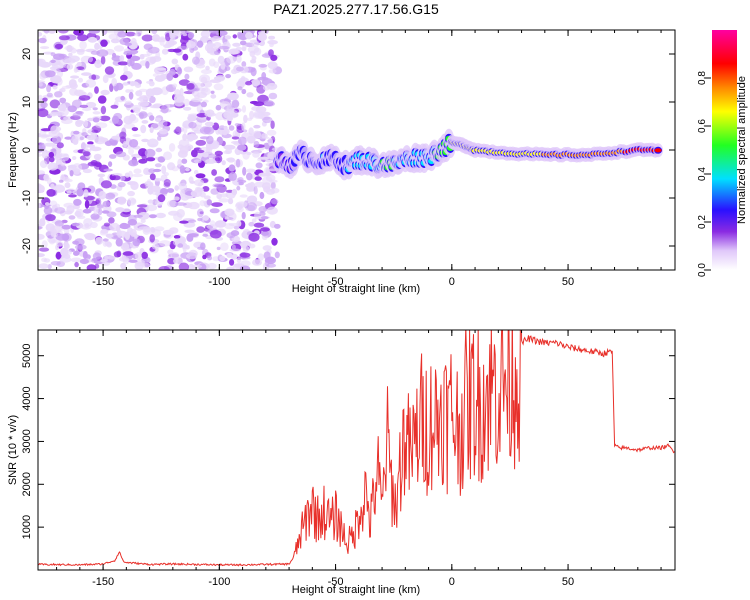 The height and width of the screenshot is (600, 750). I want to click on colorbar-tick-label: 0.4, so click(702, 174).